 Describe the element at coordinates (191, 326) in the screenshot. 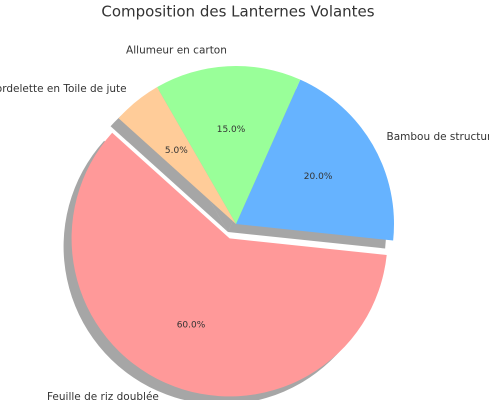

I see `value-label: 60.0%` at that location.